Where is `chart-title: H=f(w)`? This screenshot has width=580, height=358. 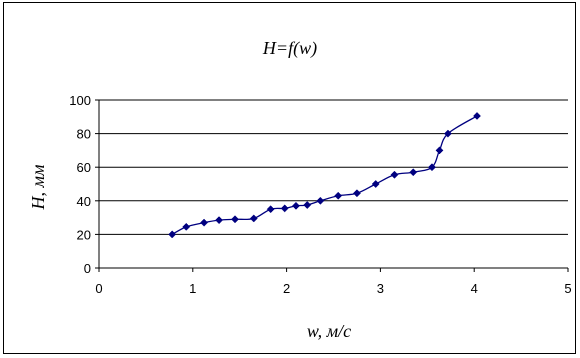
chart-title: H=f(w) is located at coordinates (289, 48).